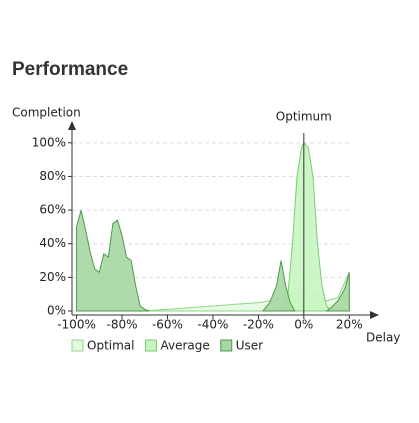 The height and width of the screenshot is (423, 419). What do you see at coordinates (184, 346) in the screenshot?
I see `legend-label: Average` at bounding box center [184, 346].